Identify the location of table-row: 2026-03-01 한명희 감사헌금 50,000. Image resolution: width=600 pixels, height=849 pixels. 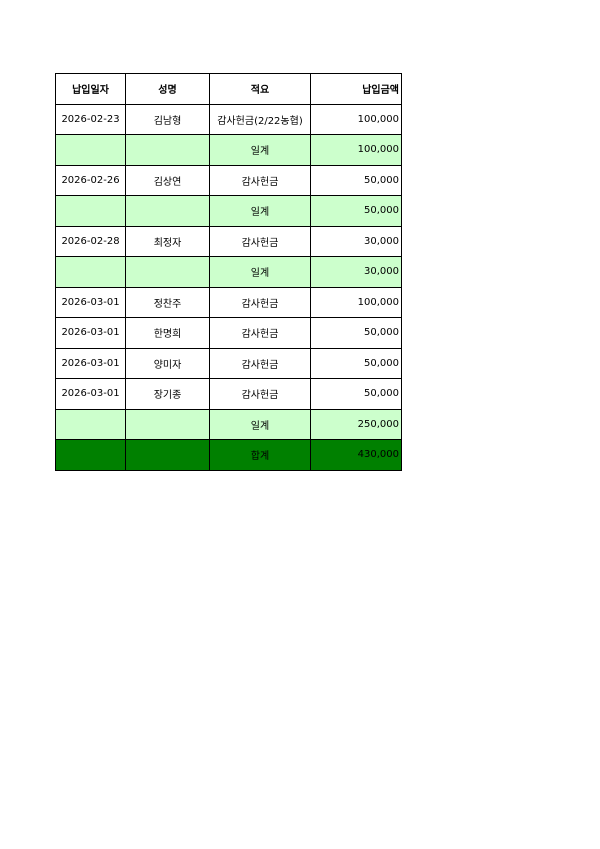
(228, 333).